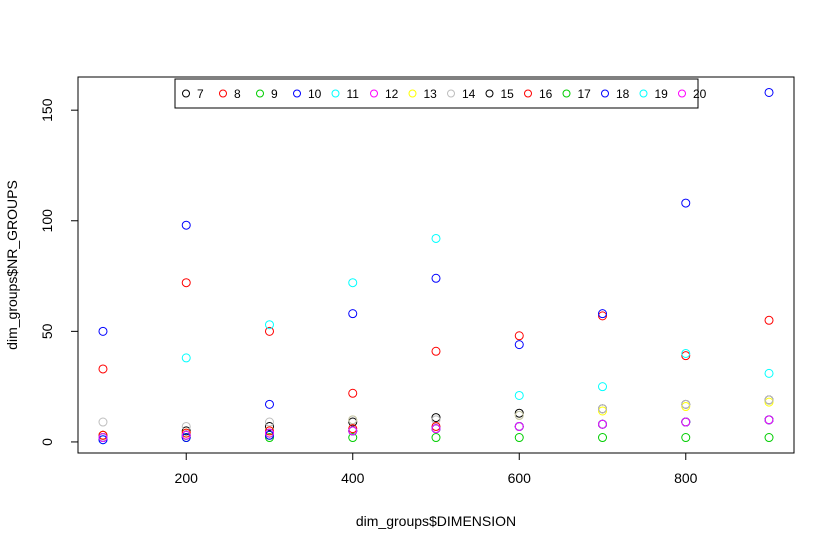  I want to click on y-tick-label: 0, so click(47, 442).